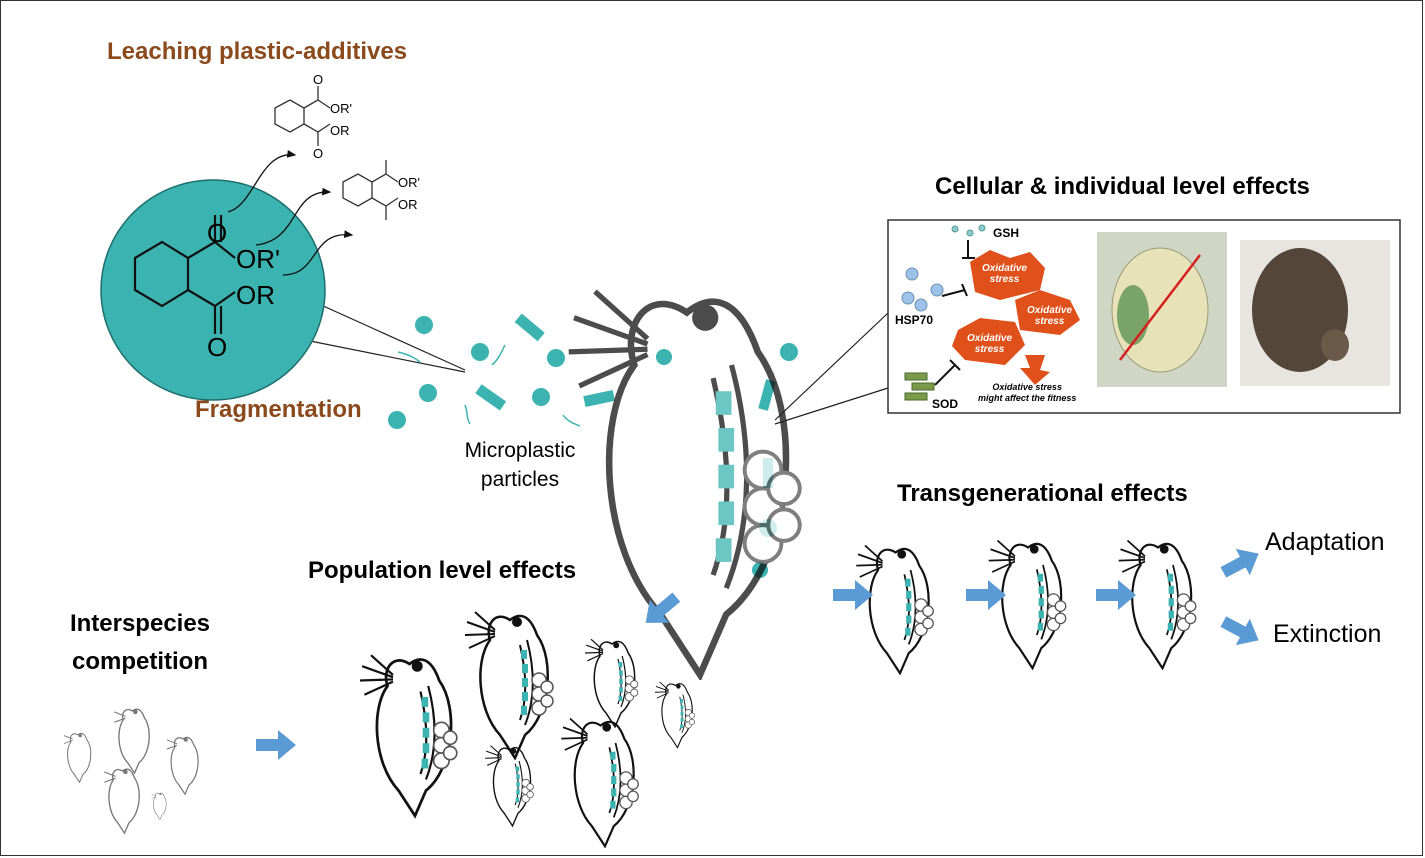 This screenshot has height=858, width=1425. Describe the element at coordinates (1027, 398) in the screenshot. I see `caption-line2: might affect the fitness` at that location.